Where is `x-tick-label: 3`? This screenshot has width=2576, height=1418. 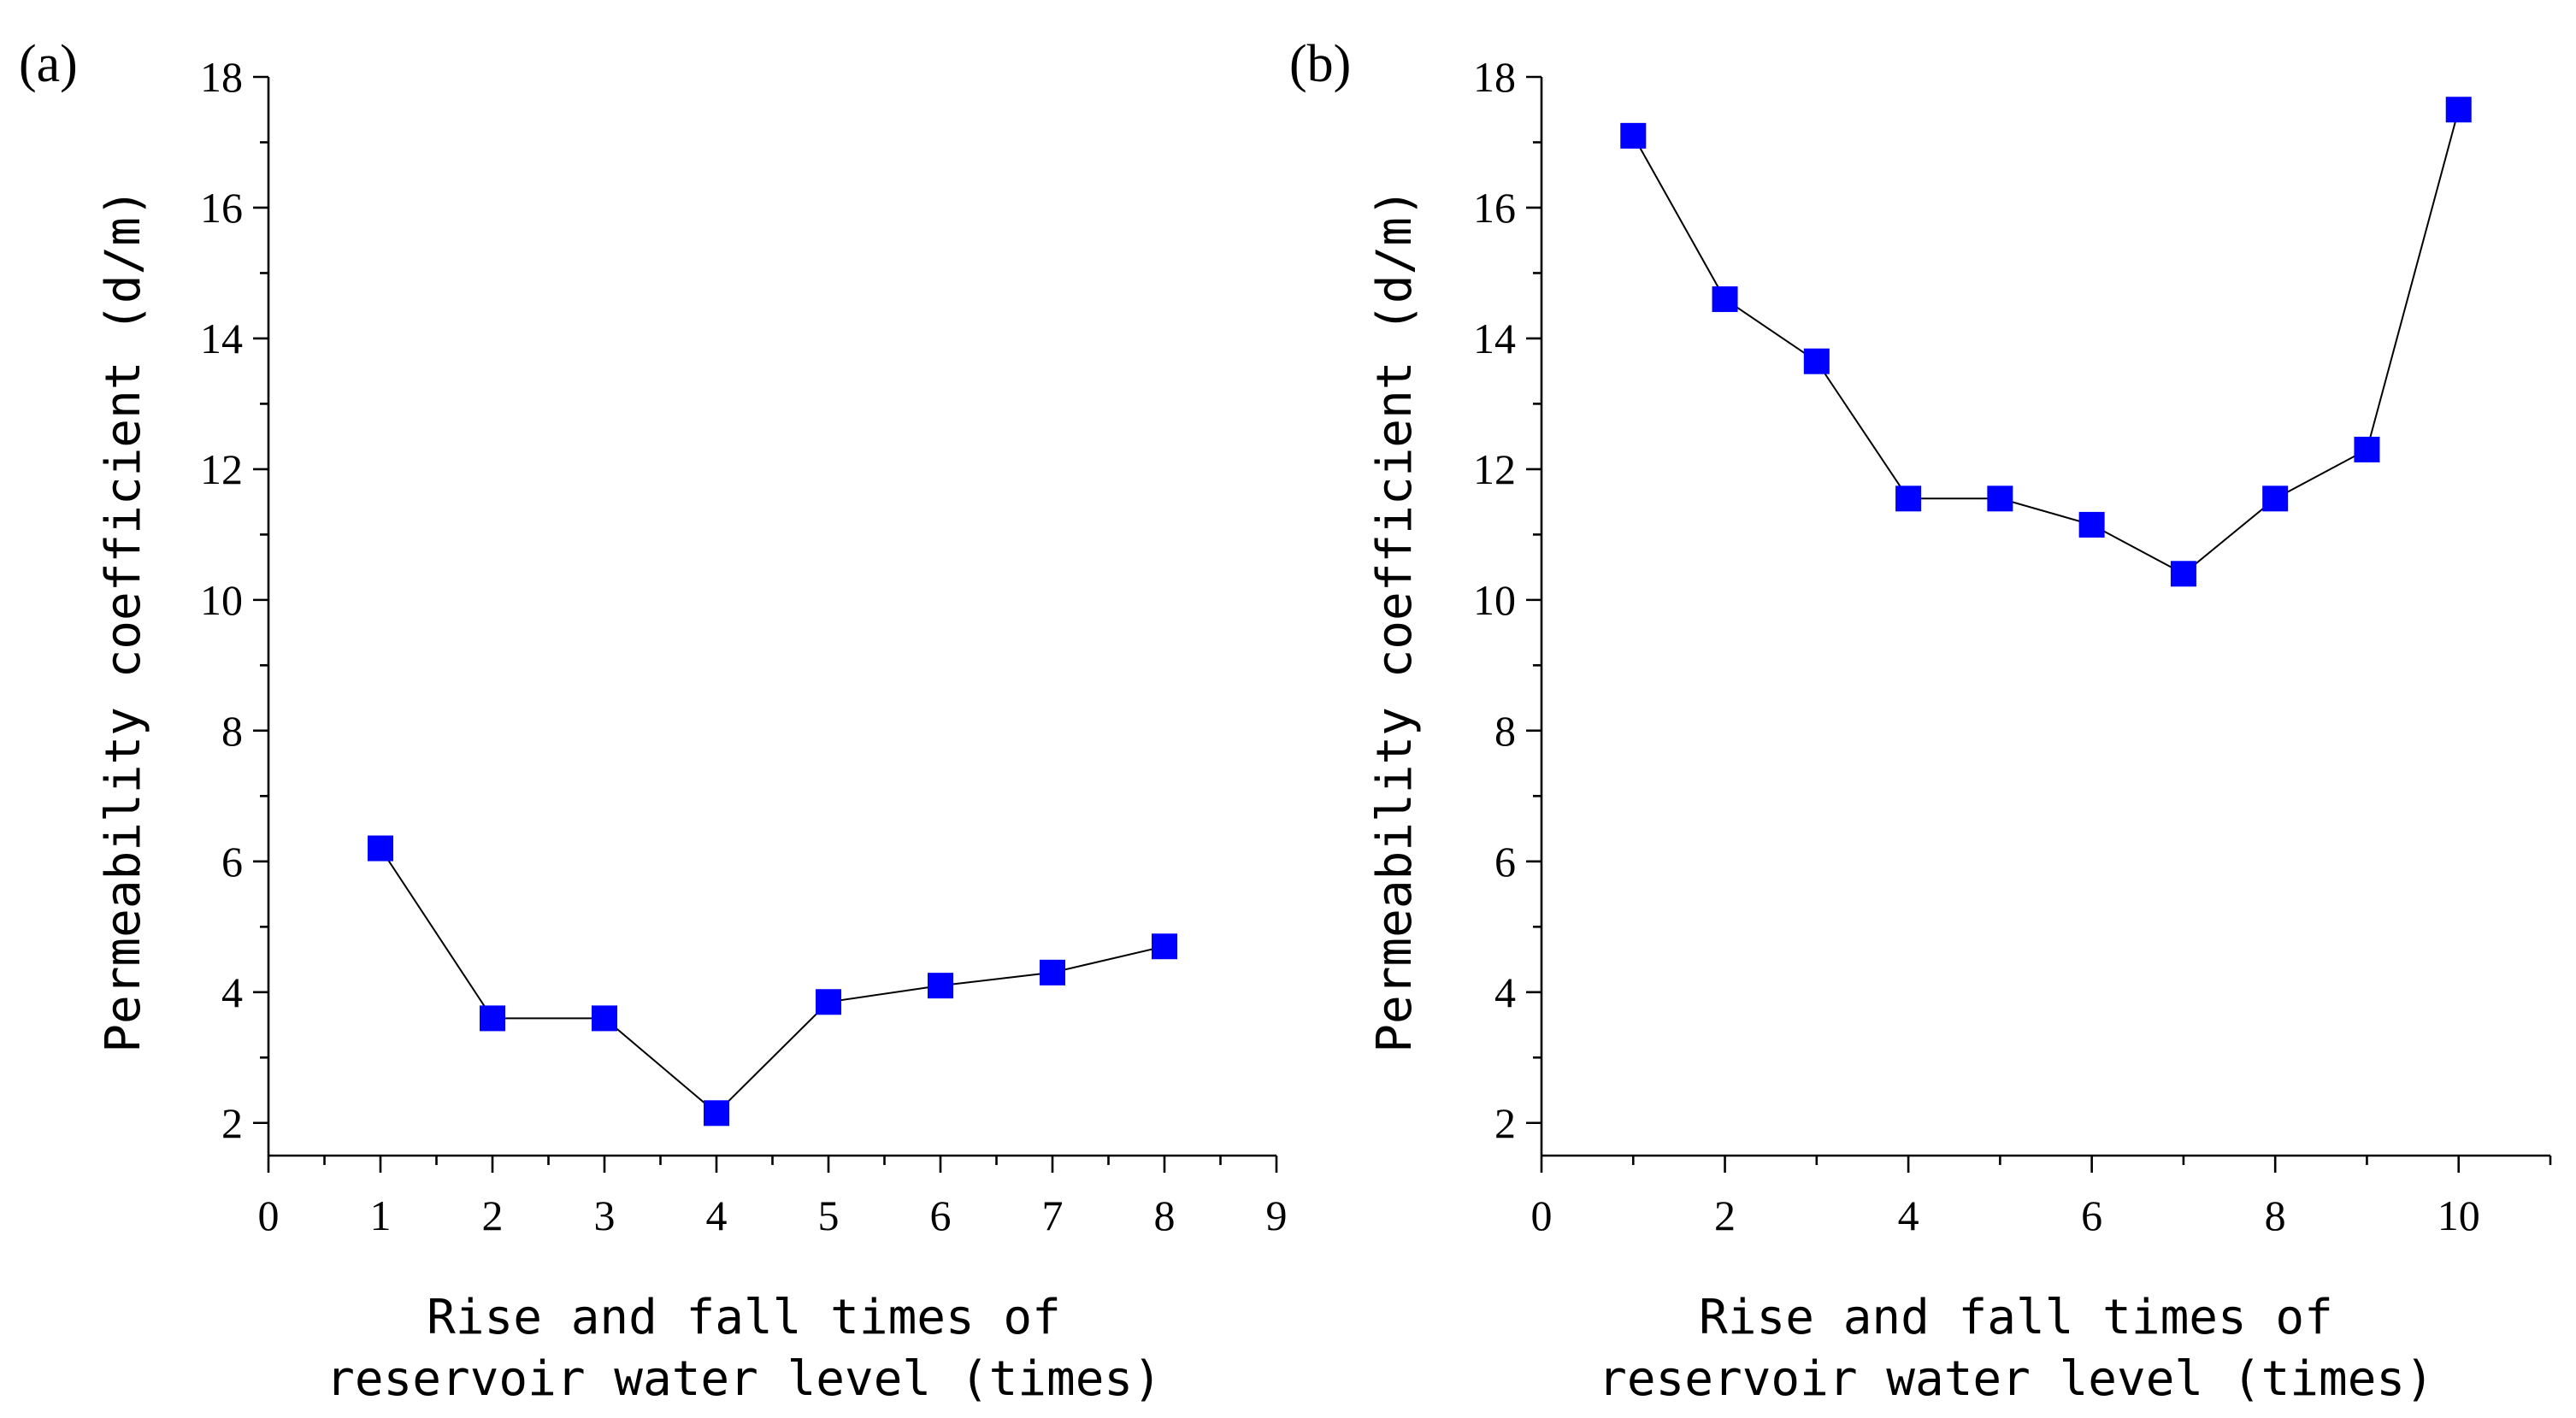
x-tick-label: 3 is located at coordinates (605, 1215).